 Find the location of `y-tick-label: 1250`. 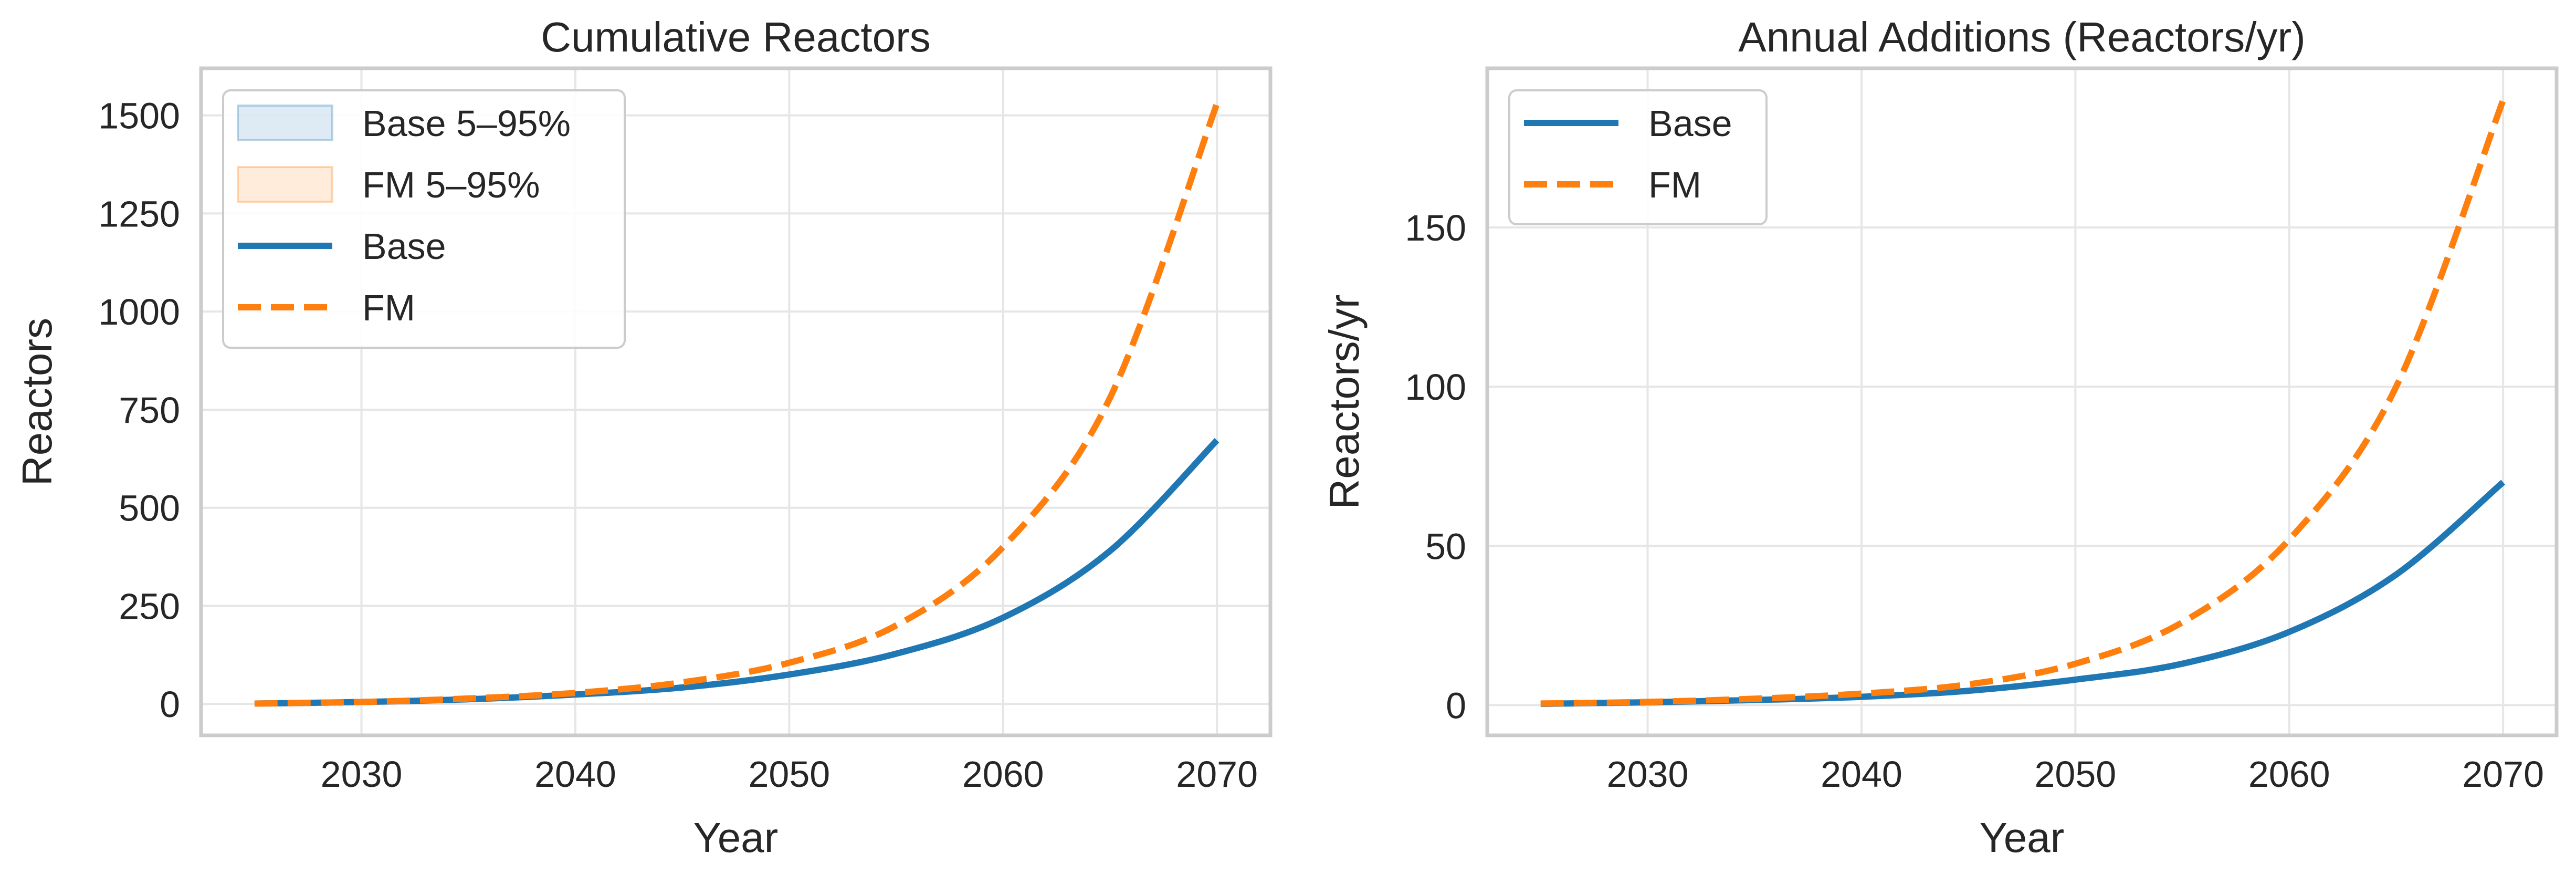

y-tick-label: 1250 is located at coordinates (139, 213).